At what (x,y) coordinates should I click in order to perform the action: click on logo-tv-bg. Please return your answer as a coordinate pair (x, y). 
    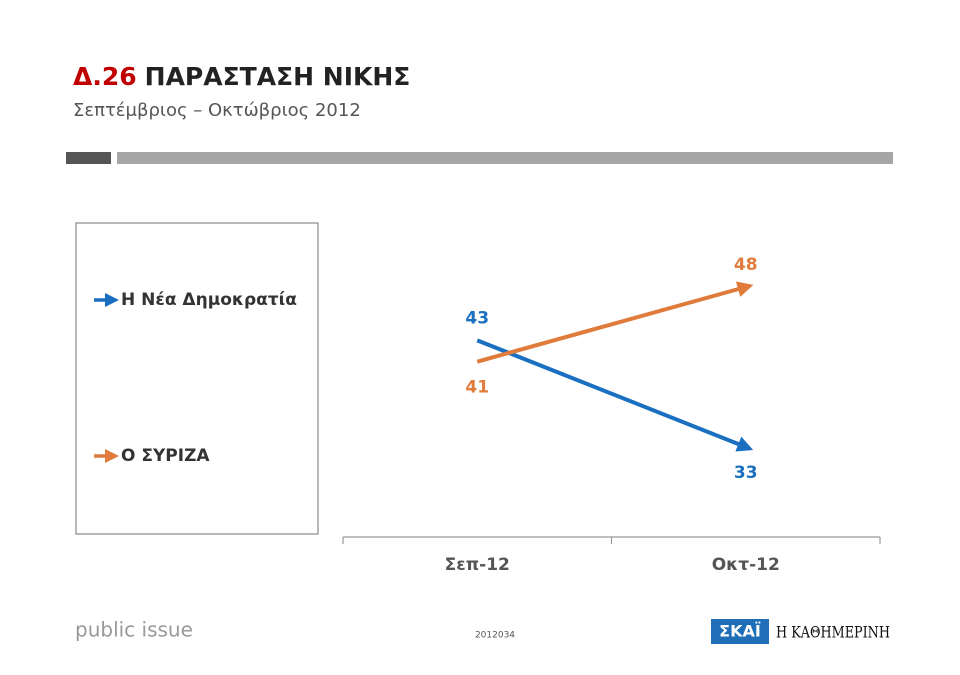
    Looking at the image, I should click on (740, 631).